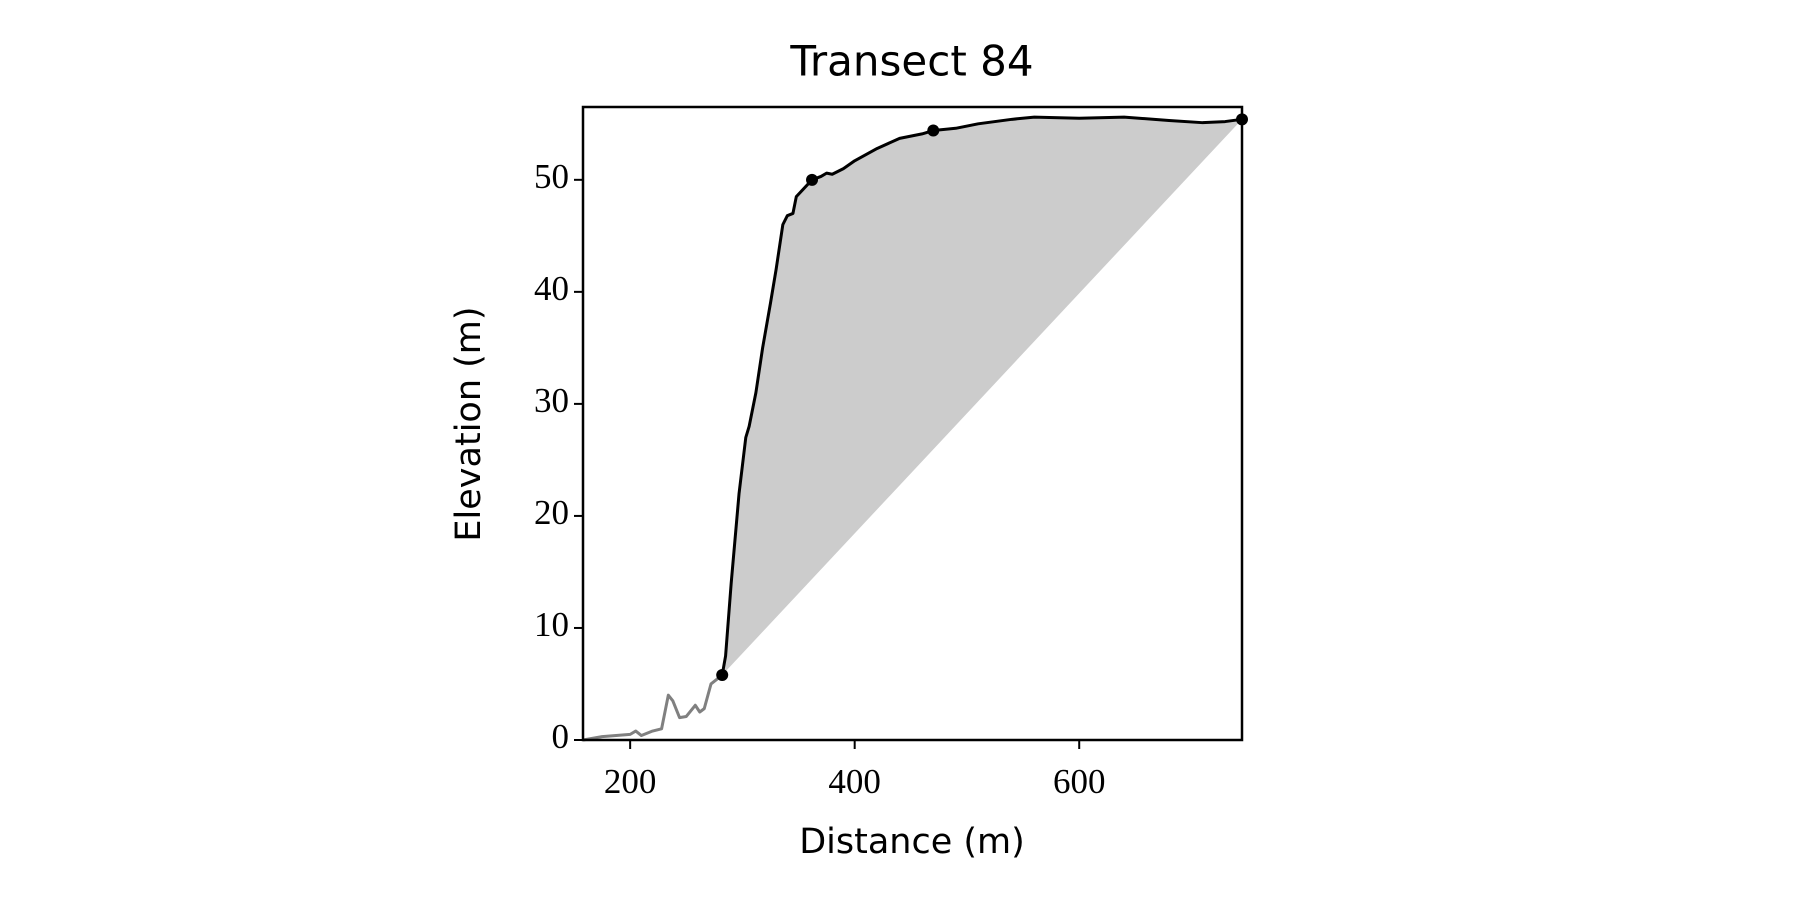 This screenshot has width=1800, height=900. I want to click on x-tick-label: 600, so click(1079, 781).